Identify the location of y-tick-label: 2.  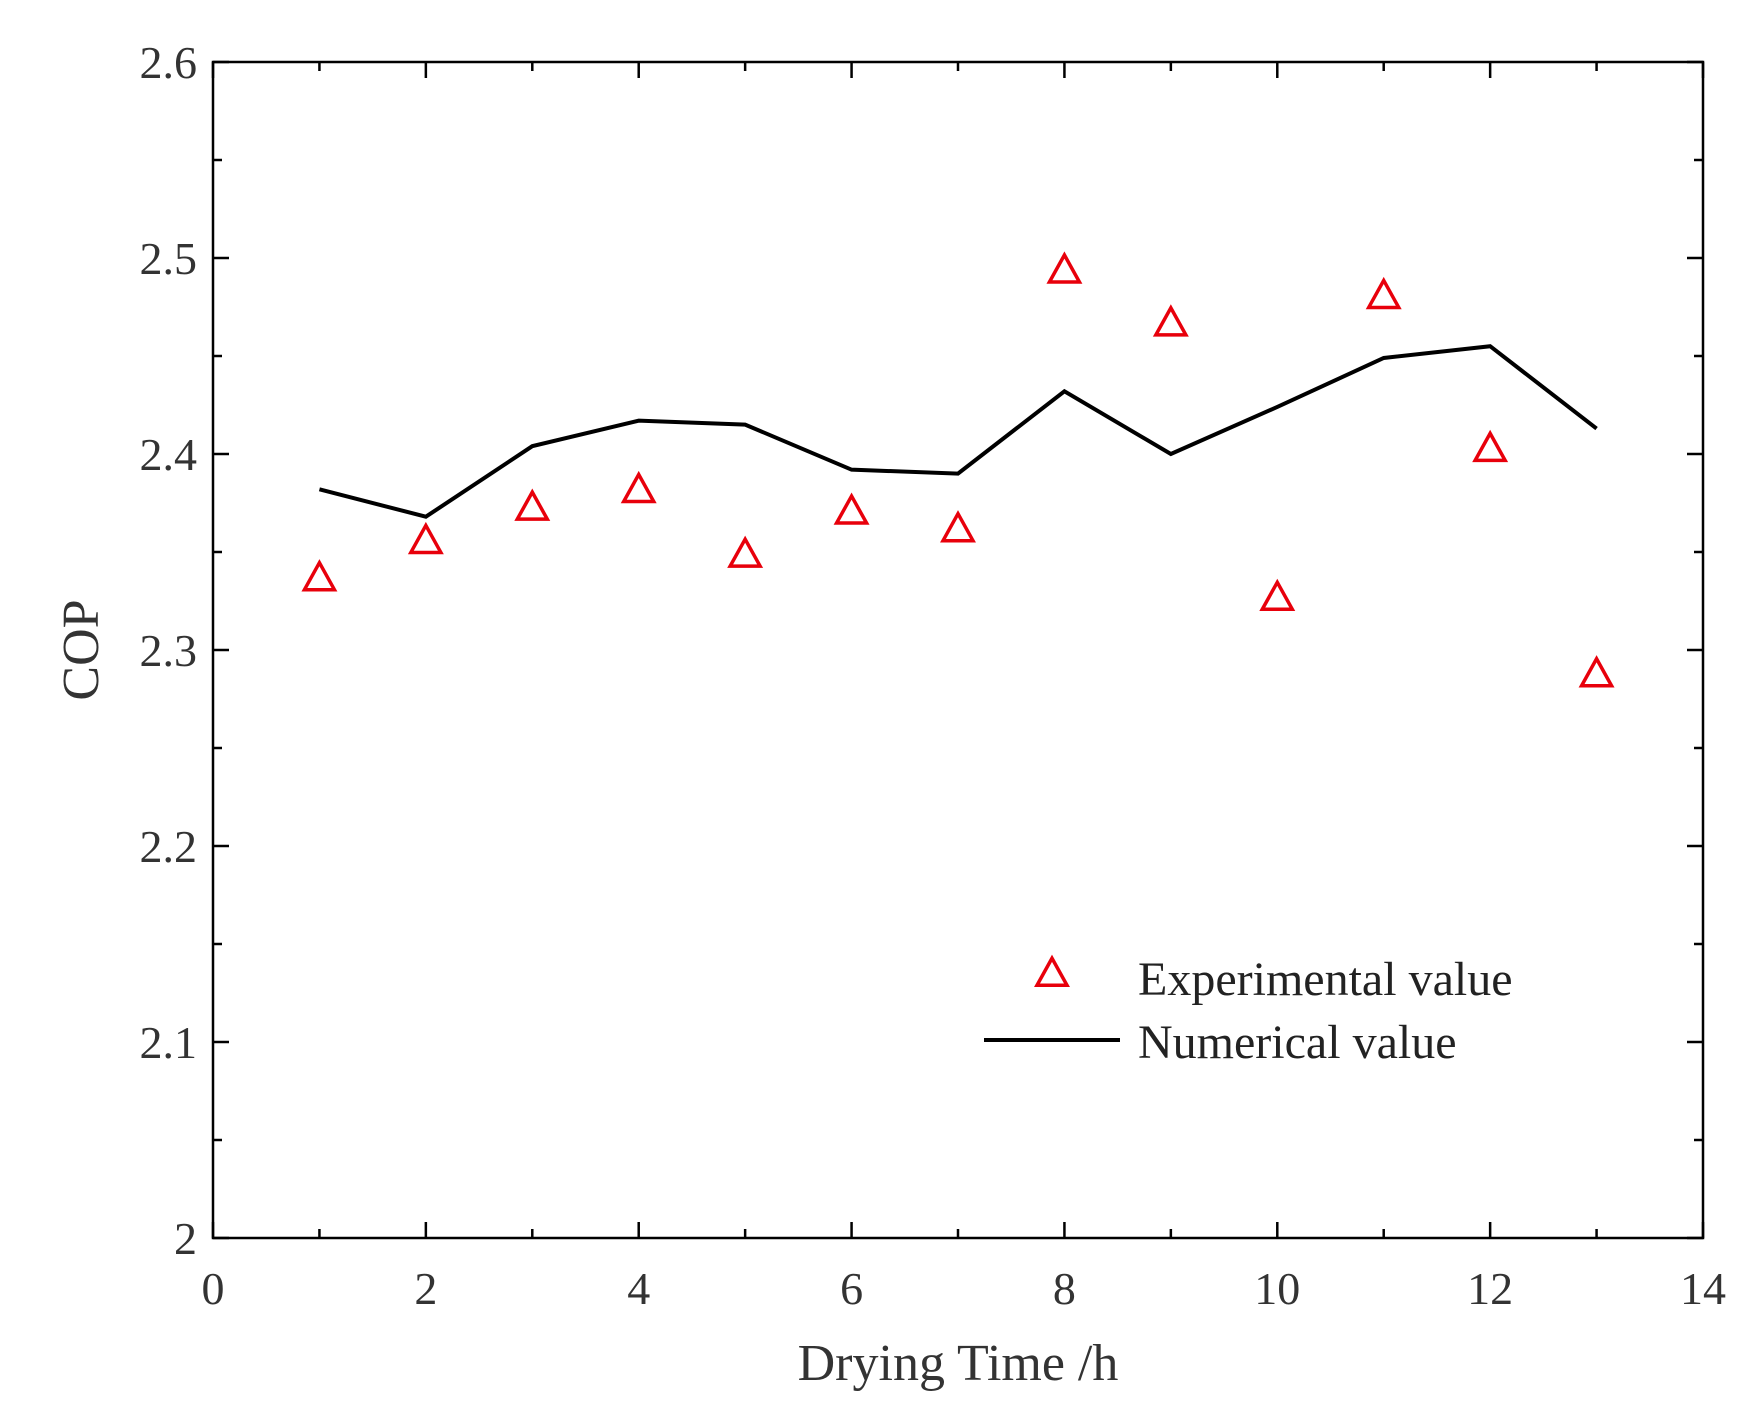
(185, 1238).